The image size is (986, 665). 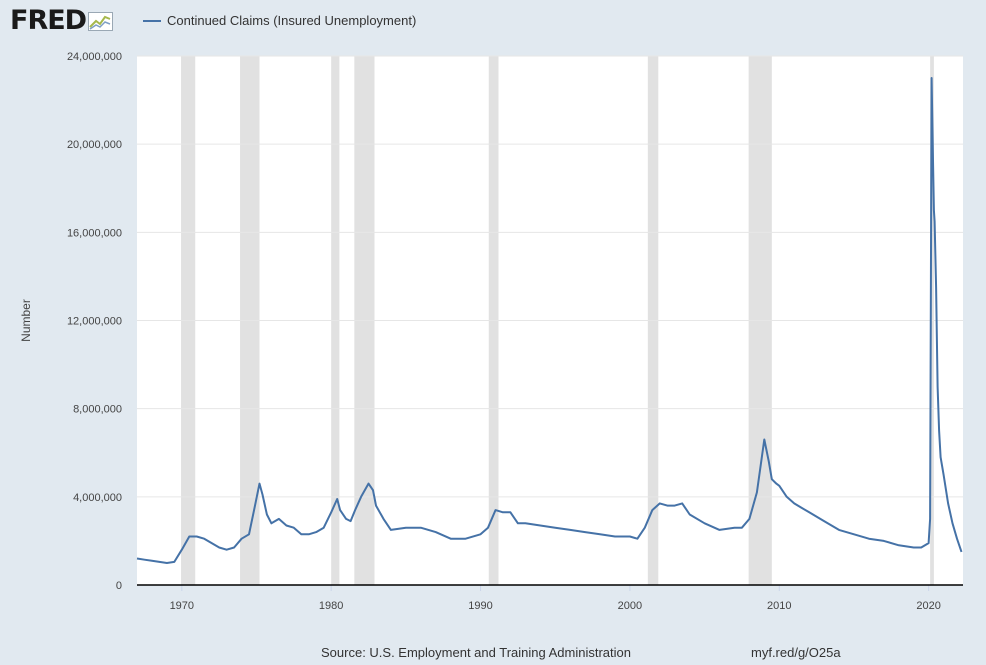 I want to click on legend-series-label: Continued Claims (Insured Unemployment), so click(x=292, y=20).